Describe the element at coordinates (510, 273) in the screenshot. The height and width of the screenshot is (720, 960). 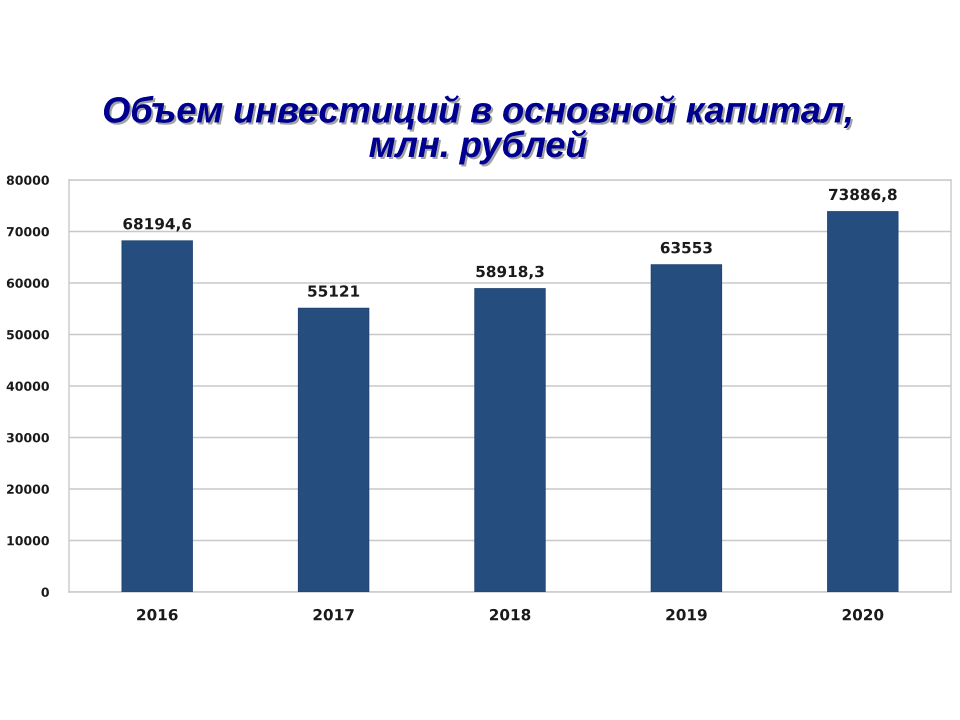
I see `data-label: 58918,3` at that location.